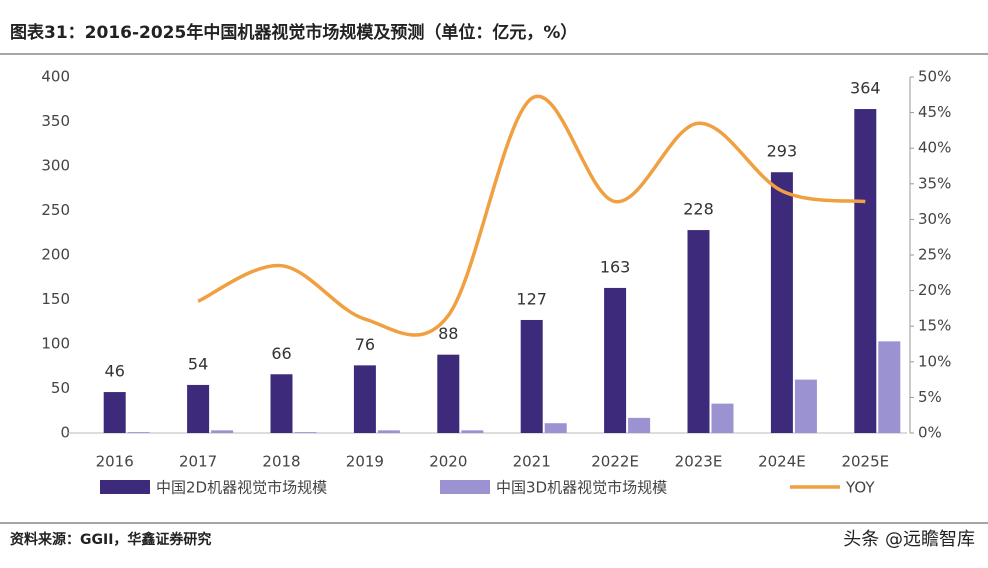 This screenshot has height=568, width=988. Describe the element at coordinates (934, 361) in the screenshot. I see `y2-tick-label: 10%` at that location.